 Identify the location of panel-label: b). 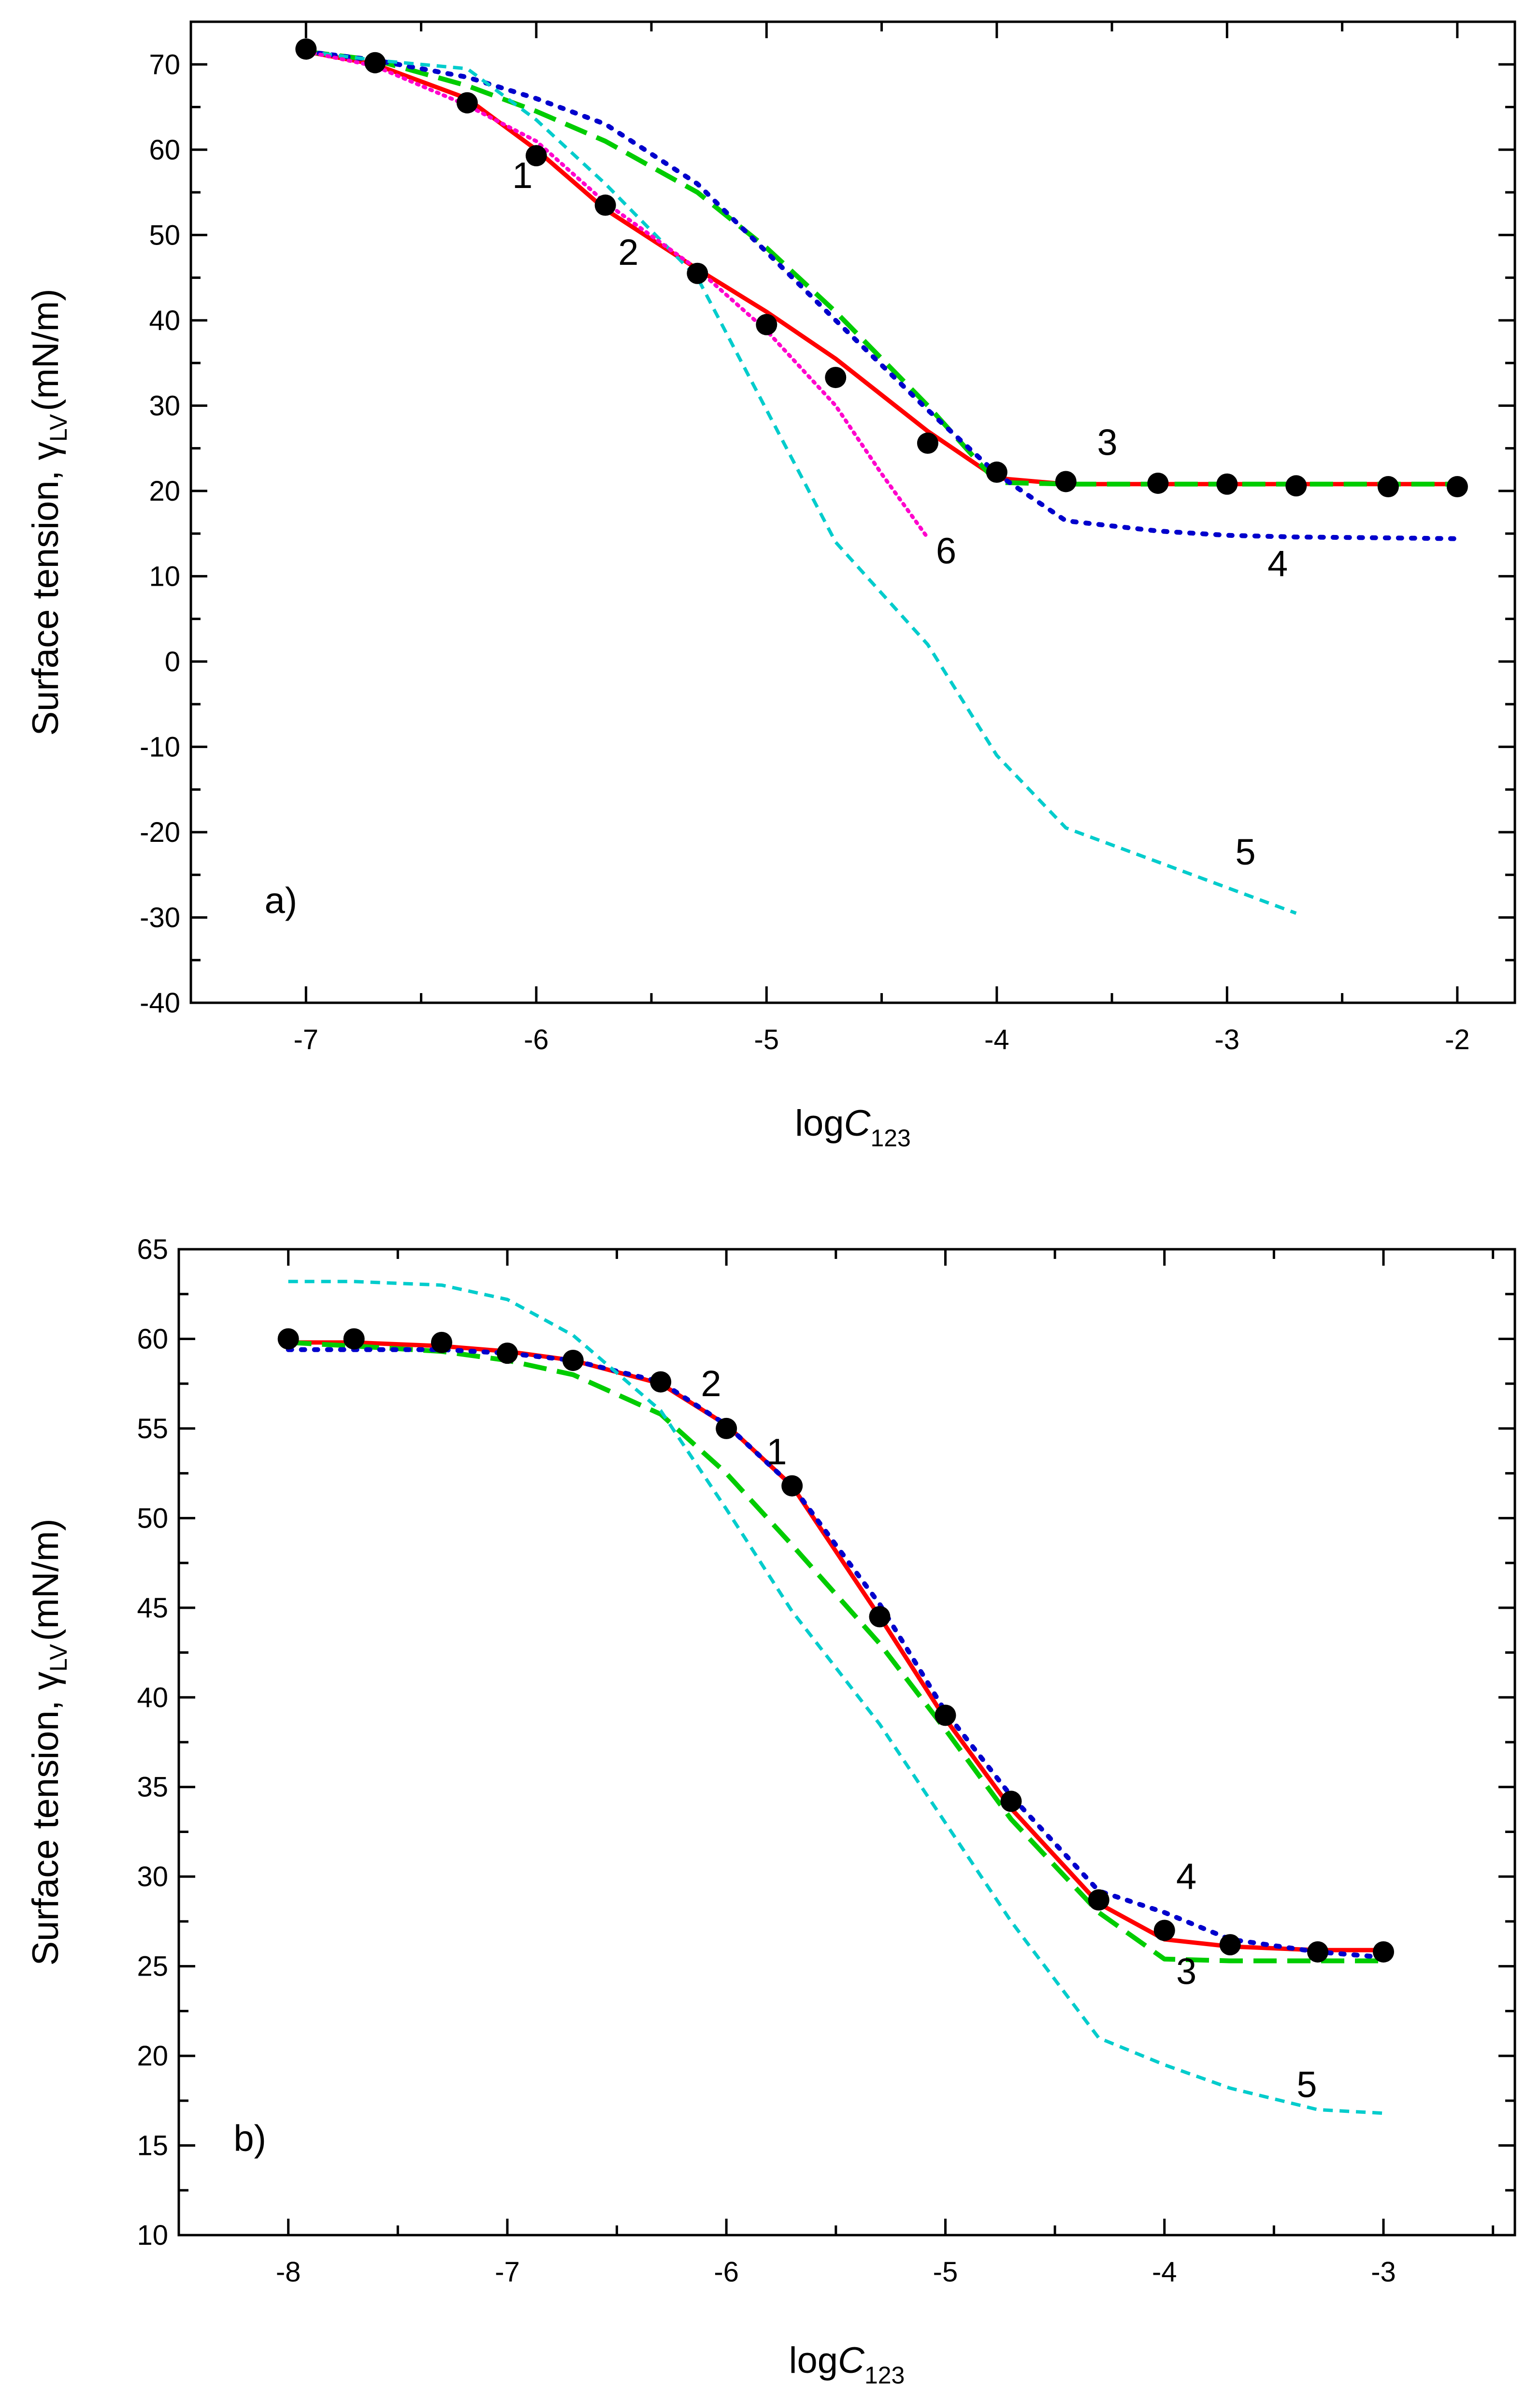
(249, 2138).